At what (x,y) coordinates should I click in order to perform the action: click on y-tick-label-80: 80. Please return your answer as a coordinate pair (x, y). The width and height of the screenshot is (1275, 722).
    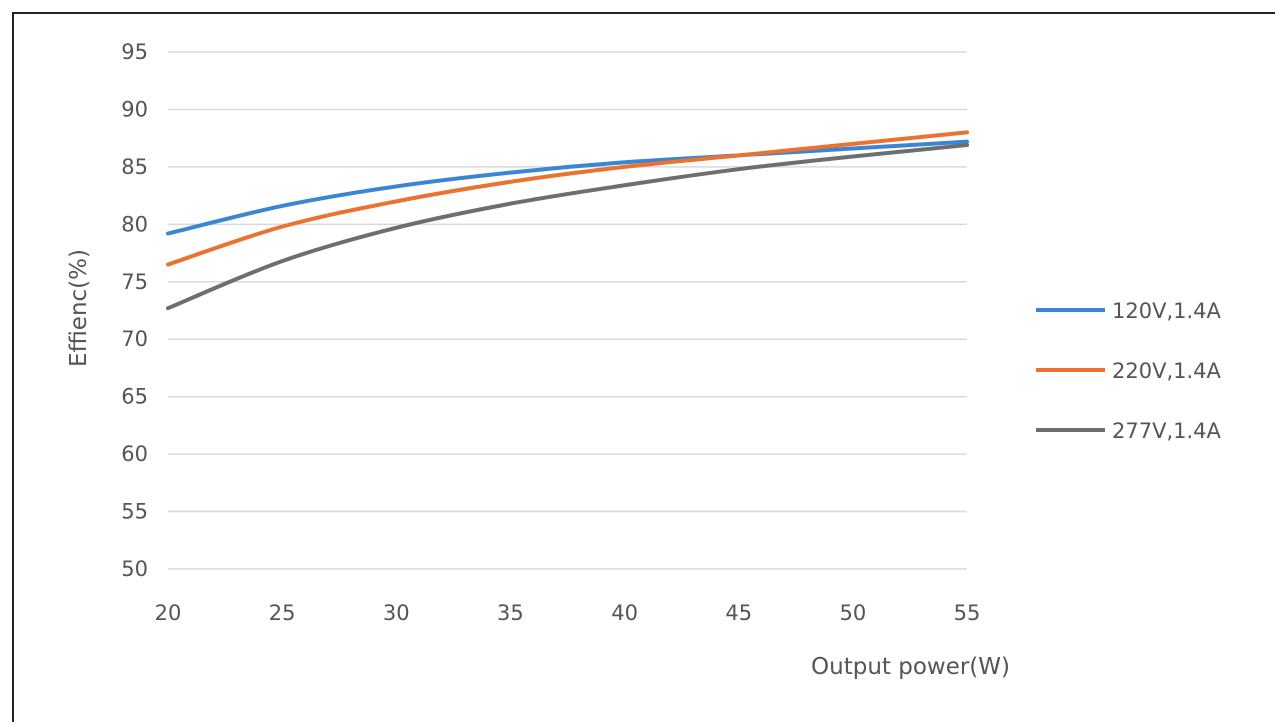
    Looking at the image, I should click on (134, 224).